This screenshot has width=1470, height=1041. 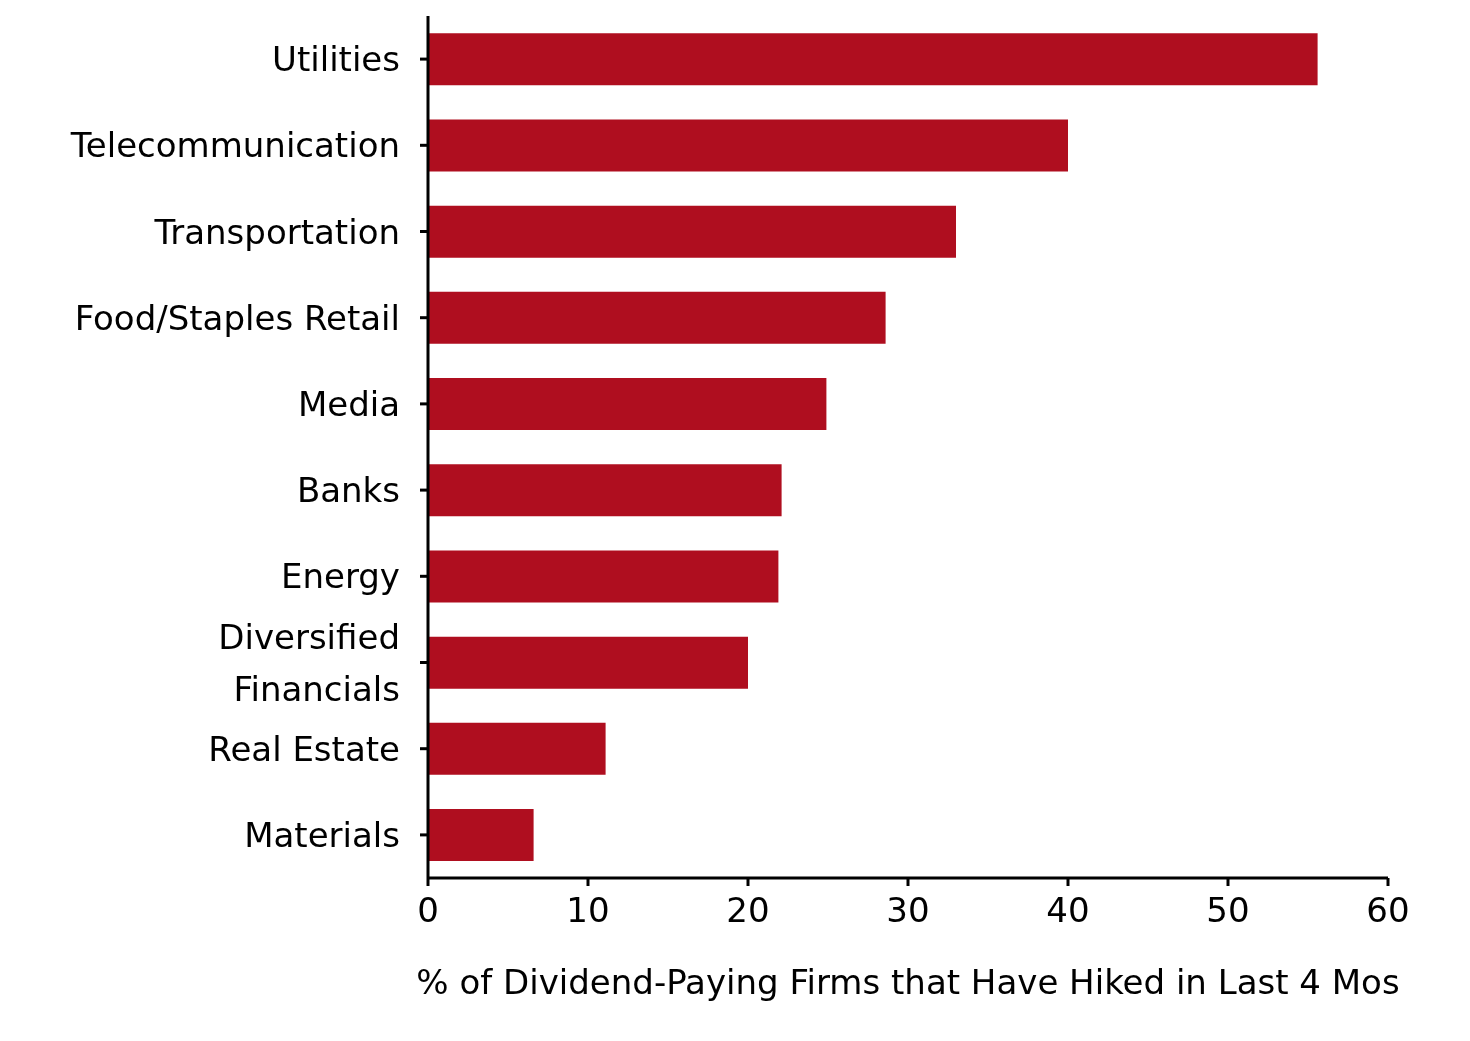 I want to click on x-tick-label: 10, so click(x=588, y=910).